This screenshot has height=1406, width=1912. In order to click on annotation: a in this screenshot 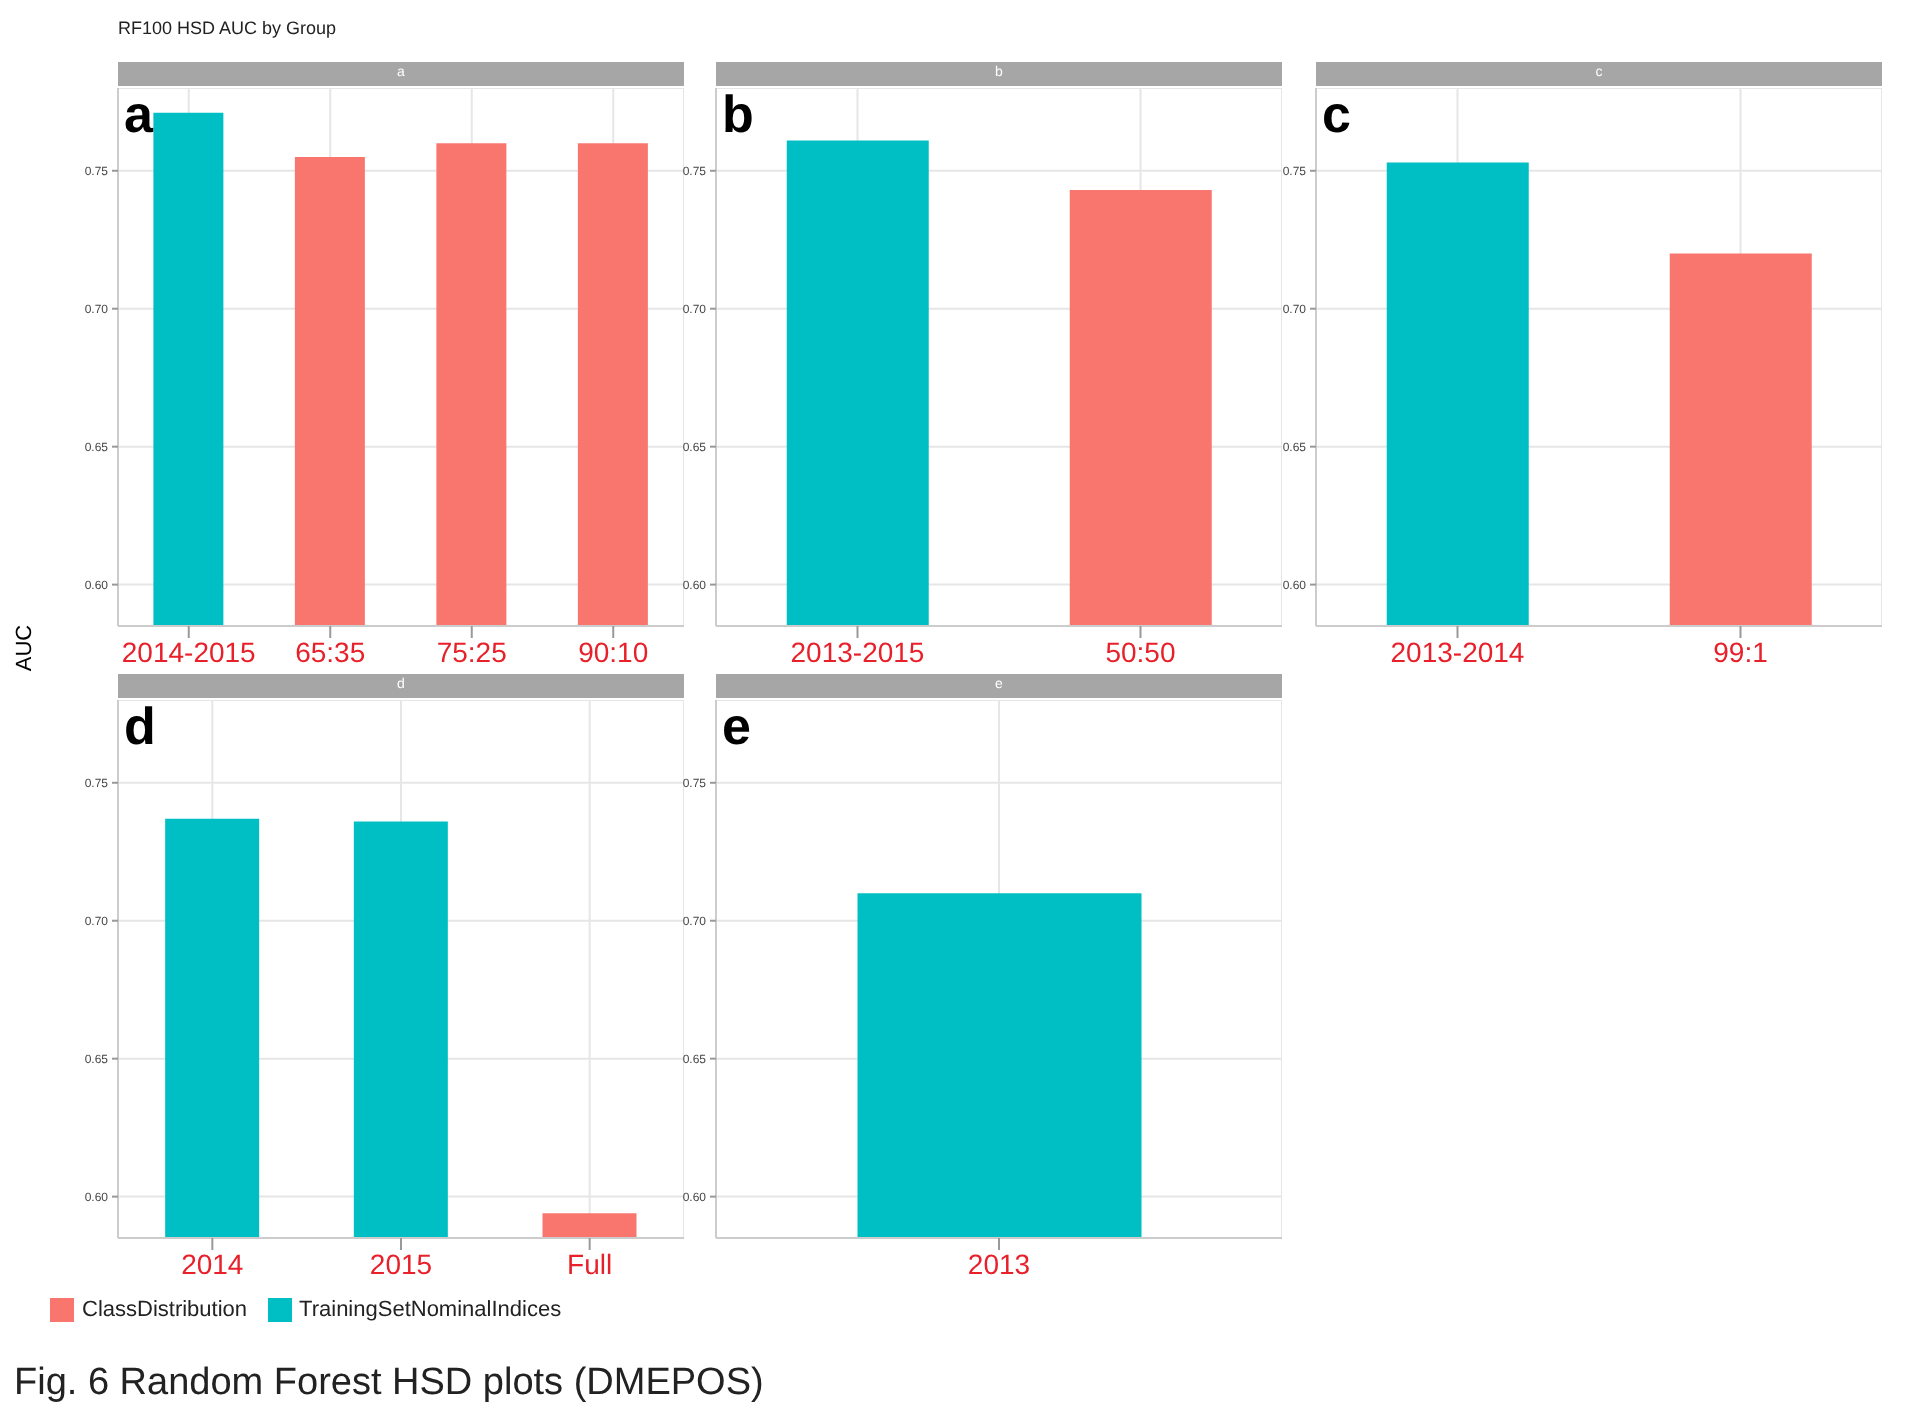, I will do `click(138, 115)`.